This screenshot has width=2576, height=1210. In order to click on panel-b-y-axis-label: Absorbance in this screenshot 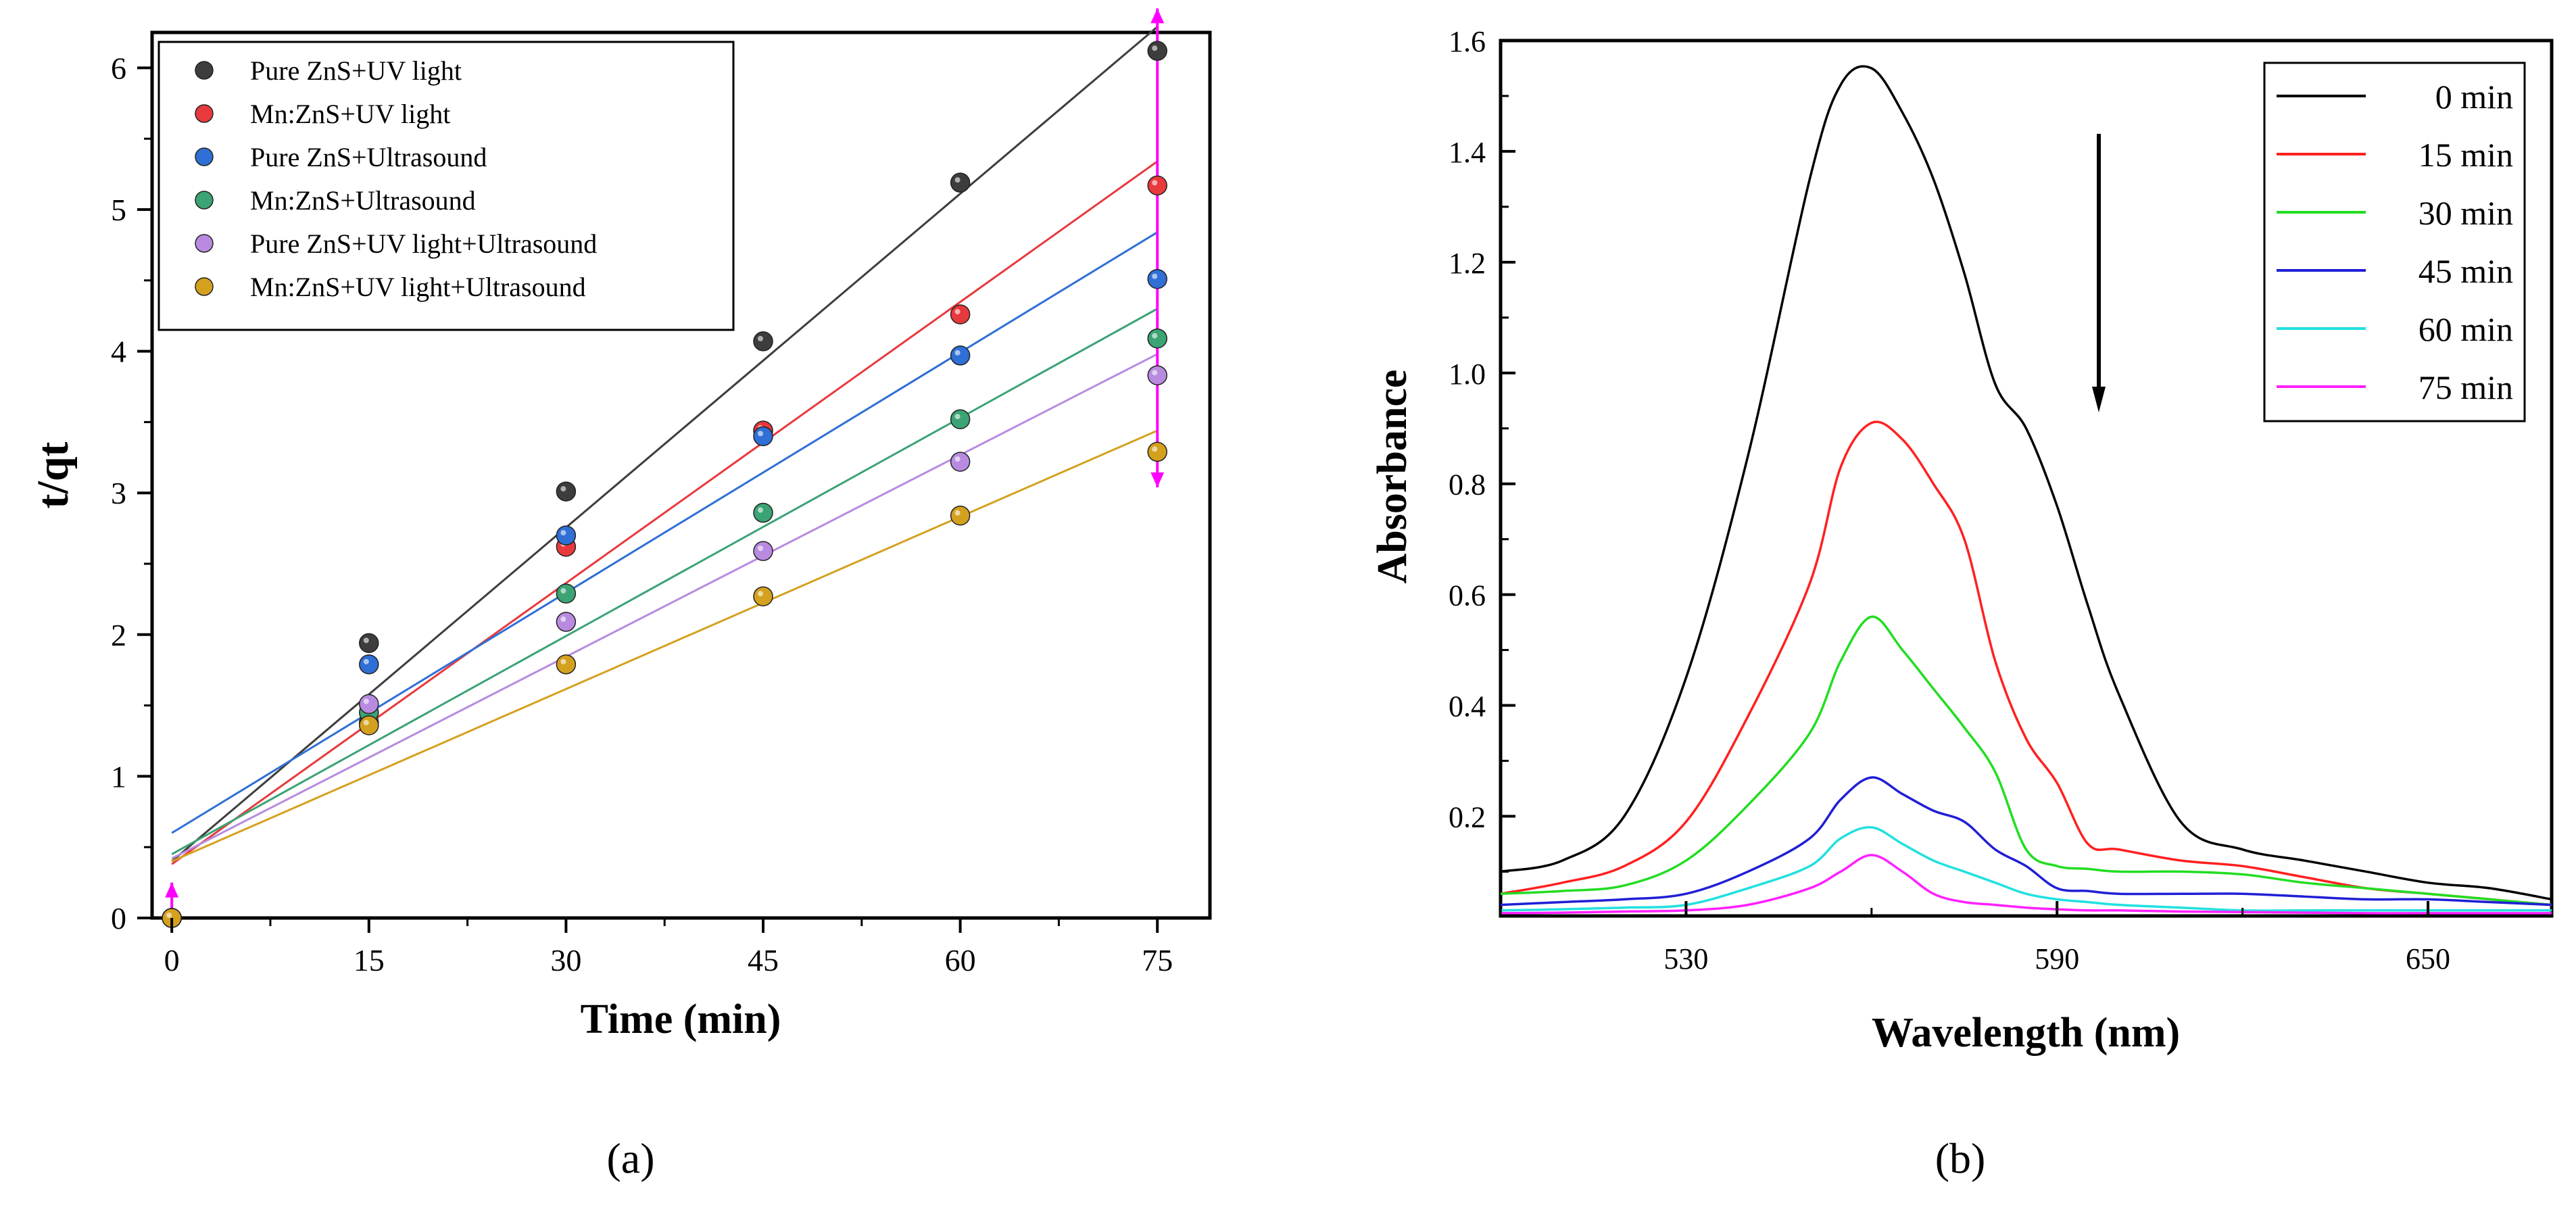, I will do `click(1392, 477)`.